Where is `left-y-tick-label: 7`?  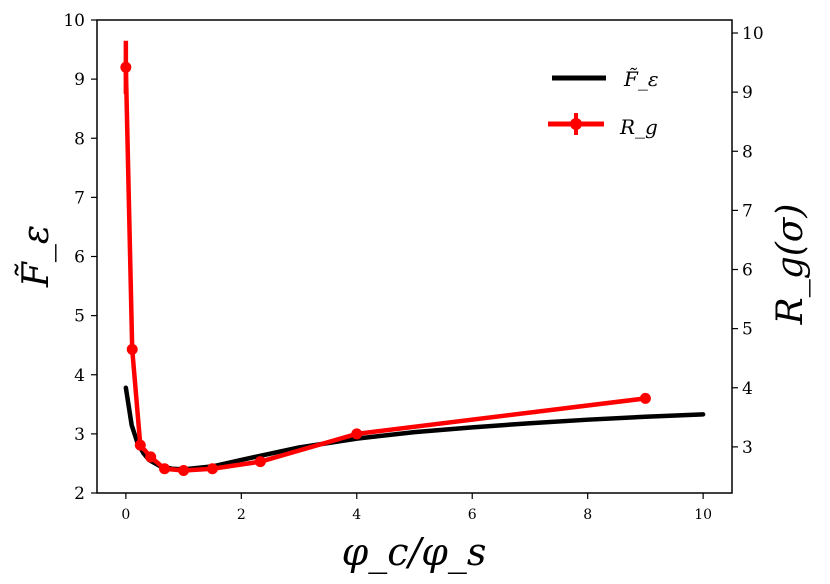
left-y-tick-label: 7 is located at coordinates (79, 198).